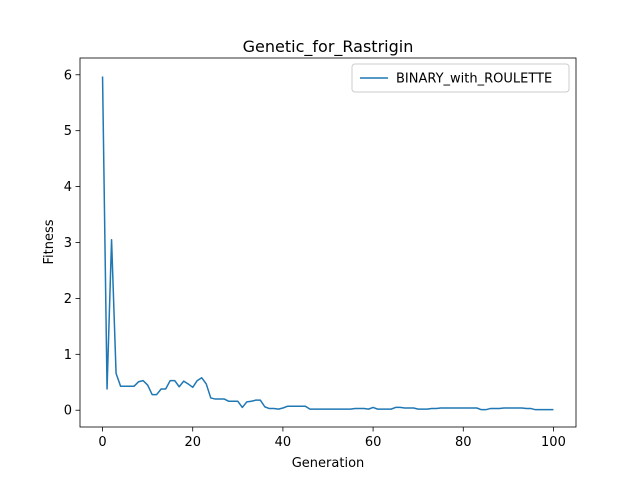 The image size is (640, 480). Describe the element at coordinates (373, 442) in the screenshot. I see `x-tick-label: 60` at that location.